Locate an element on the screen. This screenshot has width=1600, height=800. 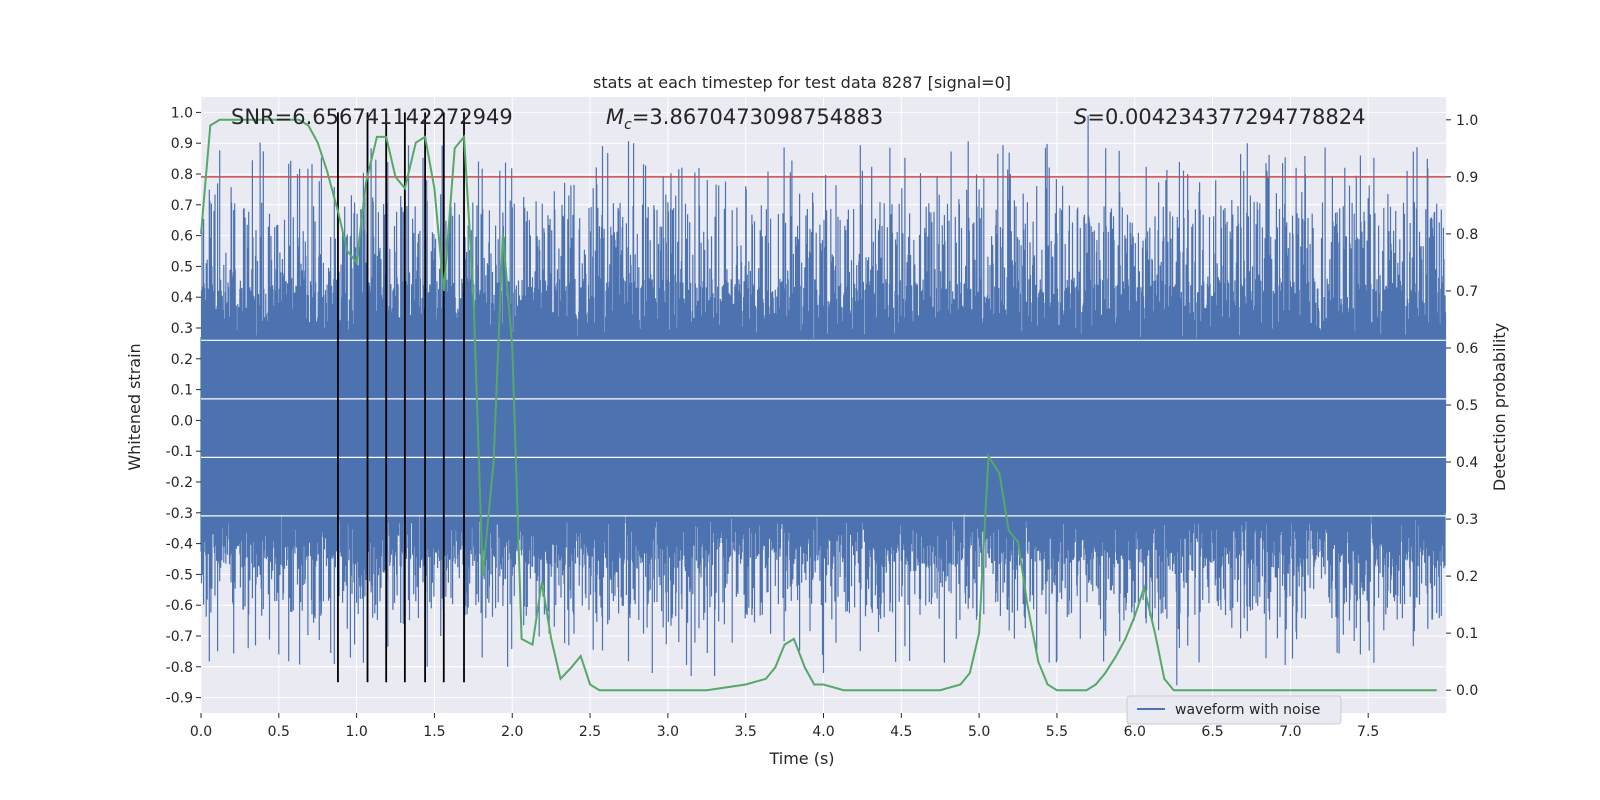
y2-tick-label: 0.0 is located at coordinates (1467, 691).